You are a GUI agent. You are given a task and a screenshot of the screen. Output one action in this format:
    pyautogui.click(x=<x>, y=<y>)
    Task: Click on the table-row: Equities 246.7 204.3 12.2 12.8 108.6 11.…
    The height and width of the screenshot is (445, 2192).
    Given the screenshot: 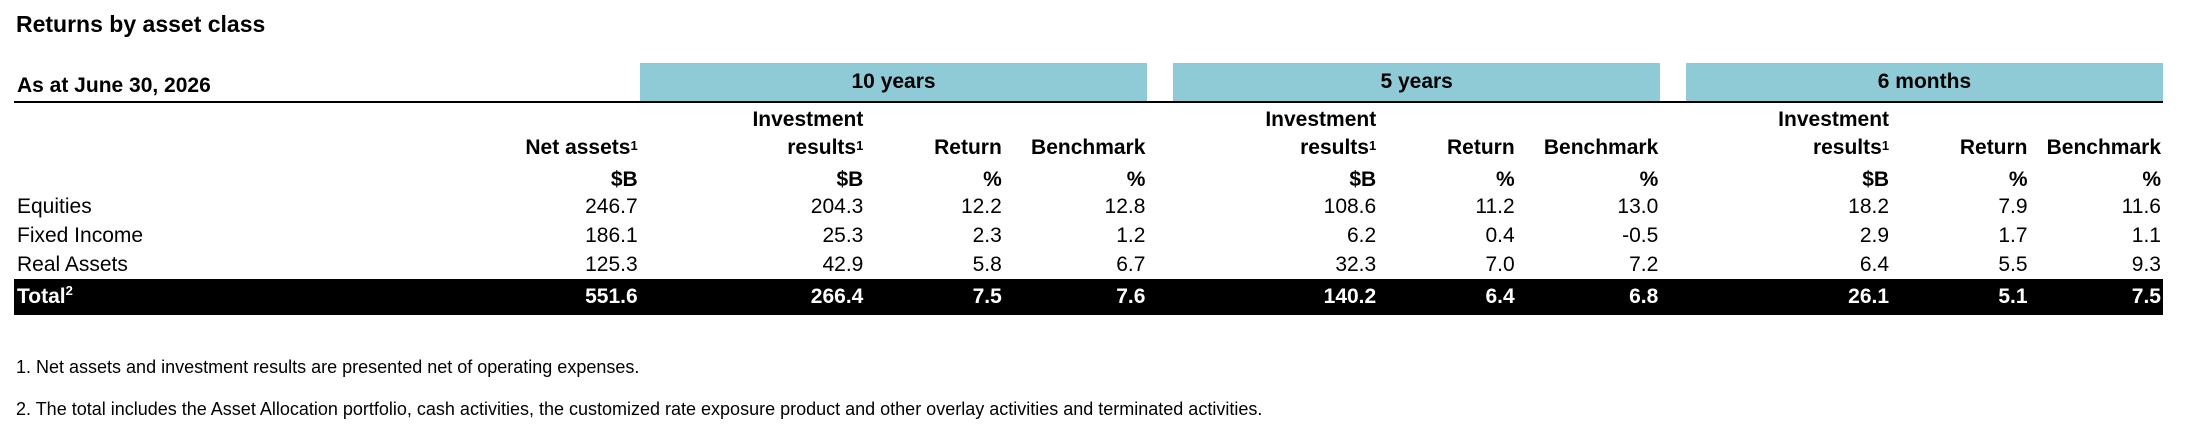 What is the action you would take?
    pyautogui.click(x=1088, y=206)
    